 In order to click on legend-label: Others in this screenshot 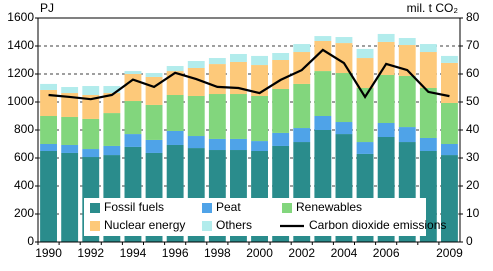, I will do `click(234, 225)`.